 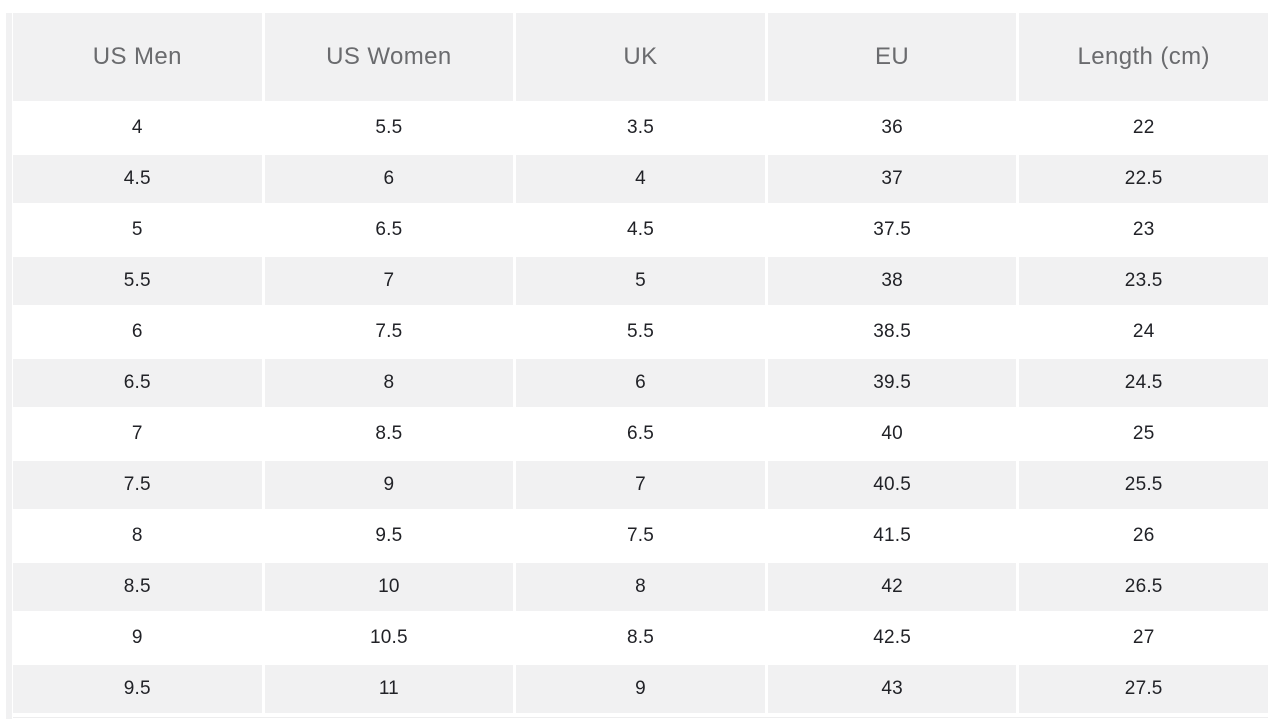 What do you see at coordinates (389, 281) in the screenshot?
I see `table-cell-row4-us-women: 7` at bounding box center [389, 281].